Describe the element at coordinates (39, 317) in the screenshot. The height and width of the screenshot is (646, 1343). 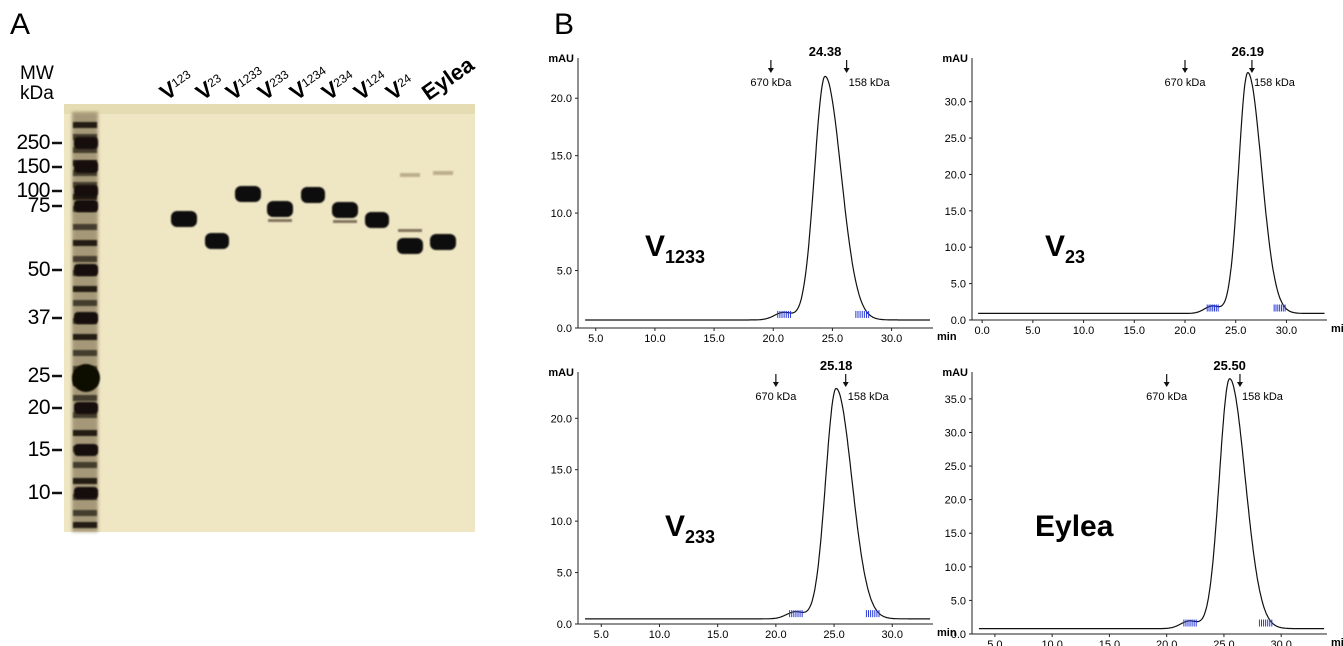
I see `mw-label: 37` at that location.